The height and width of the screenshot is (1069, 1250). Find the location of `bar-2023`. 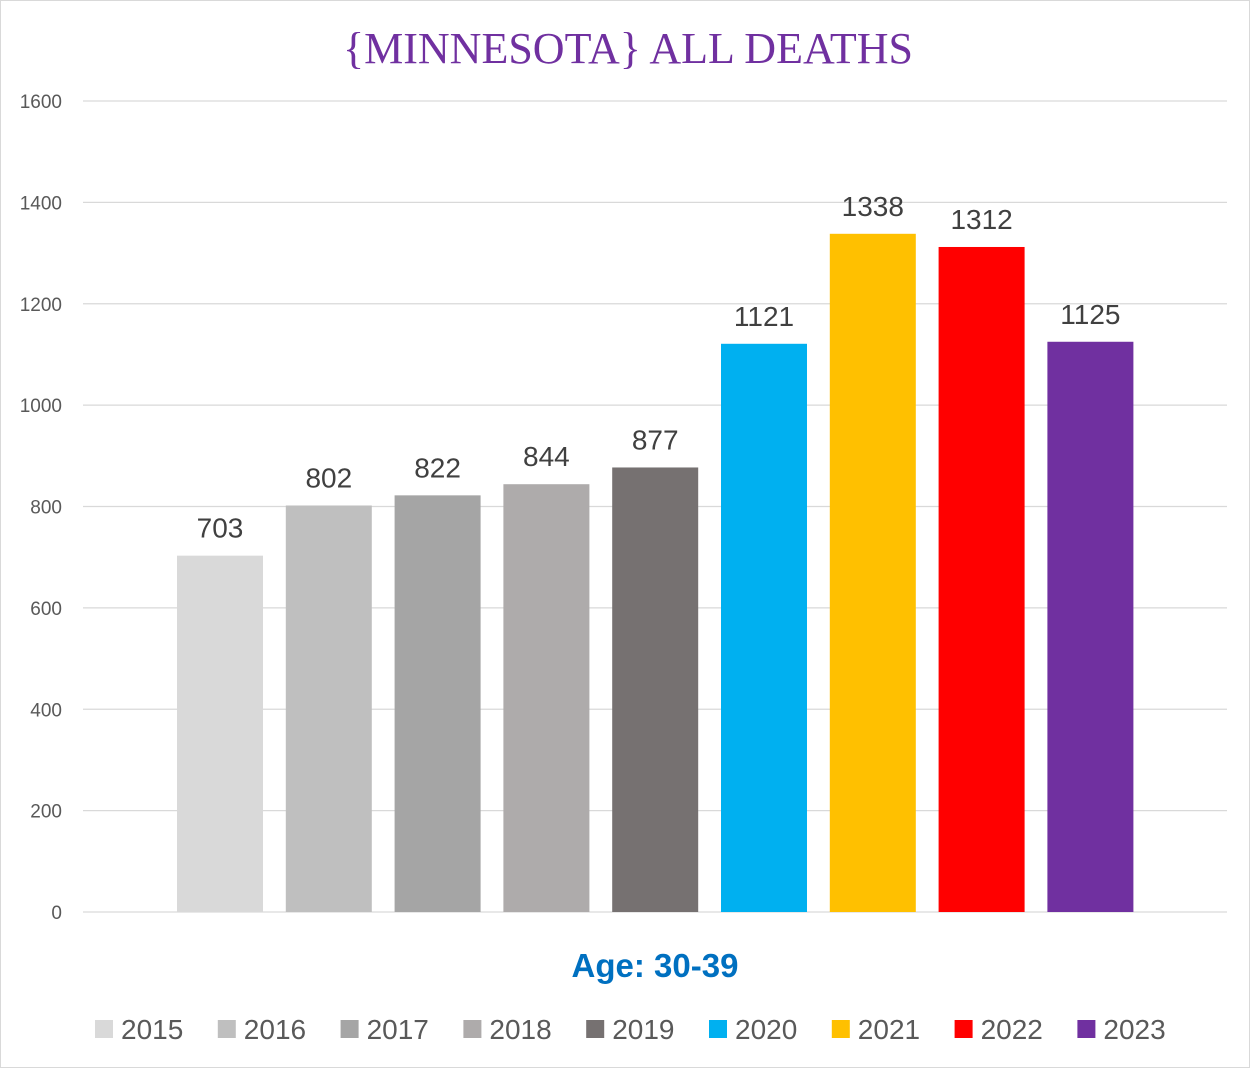

bar-2023 is located at coordinates (1090, 626).